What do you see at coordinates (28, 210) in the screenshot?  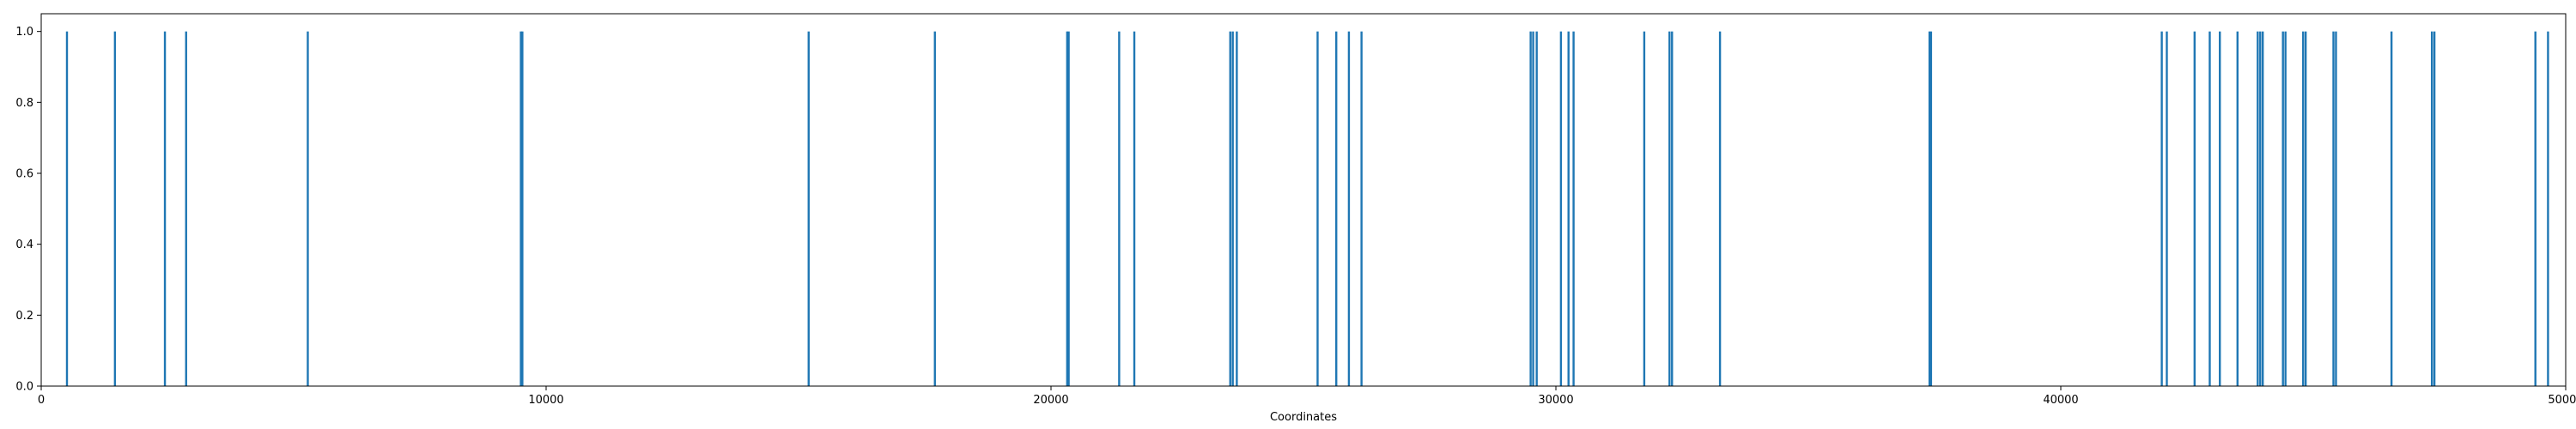 I see `y-axis: 0.0 0.2 0.4 0.6 0.8 1.0` at bounding box center [28, 210].